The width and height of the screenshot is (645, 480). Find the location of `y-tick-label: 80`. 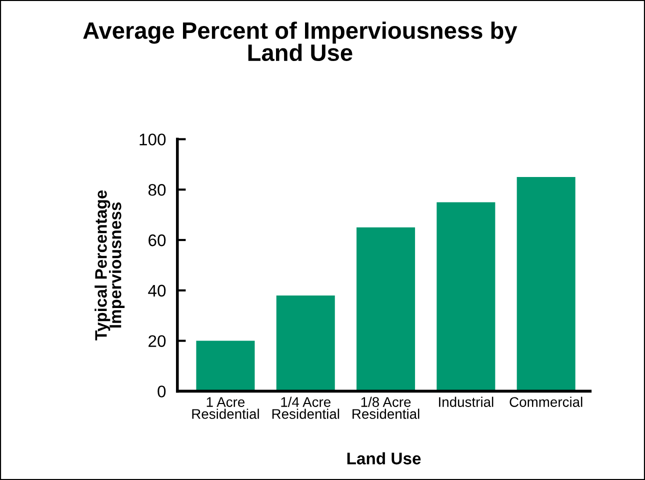

y-tick-label: 80 is located at coordinates (157, 190).